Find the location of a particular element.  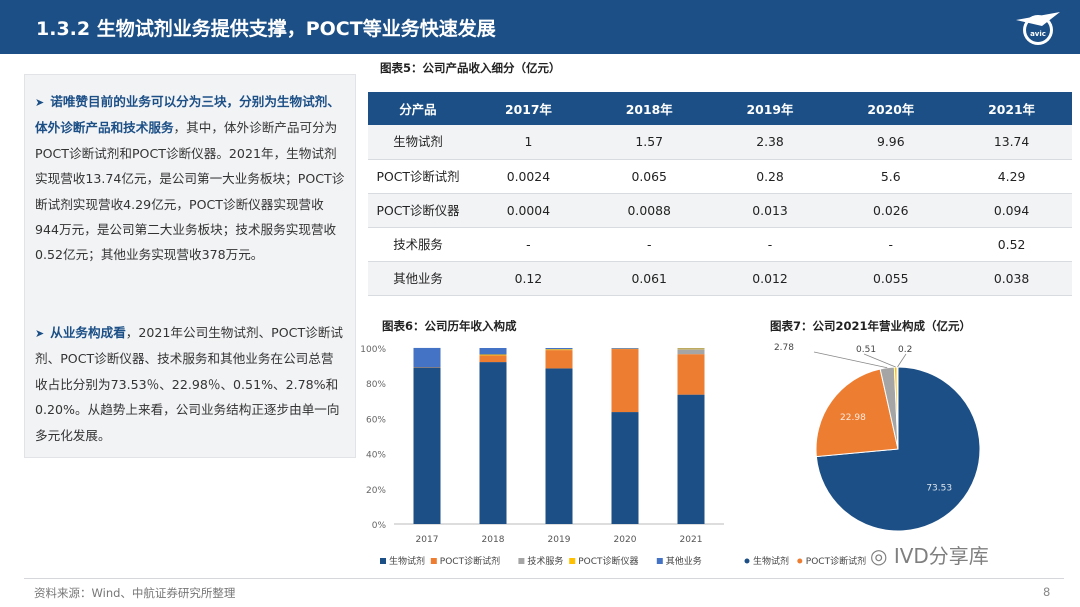

pie-chart-caption: 图表7：公司2021年营业构成（亿元） is located at coordinates (871, 326).